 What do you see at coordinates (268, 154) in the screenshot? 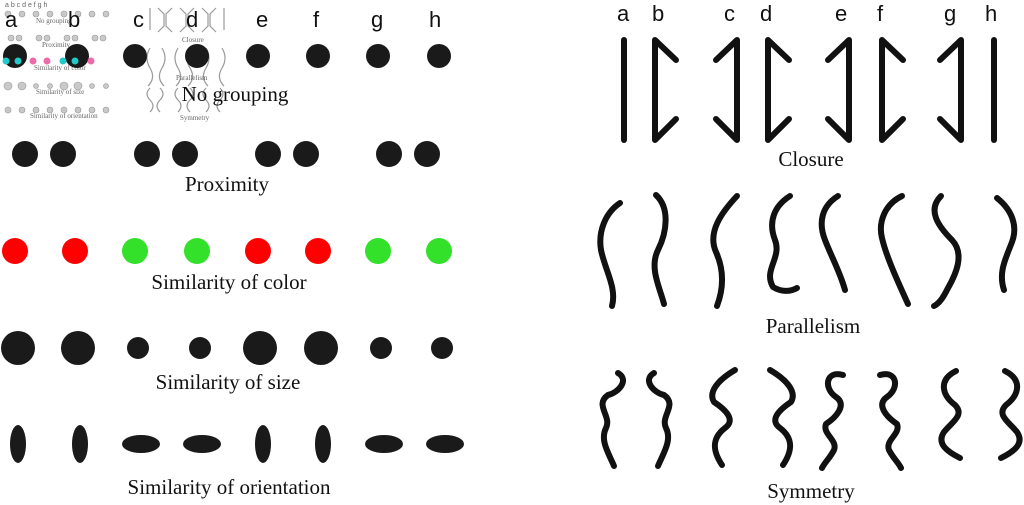
I see `prox-dot-e` at bounding box center [268, 154].